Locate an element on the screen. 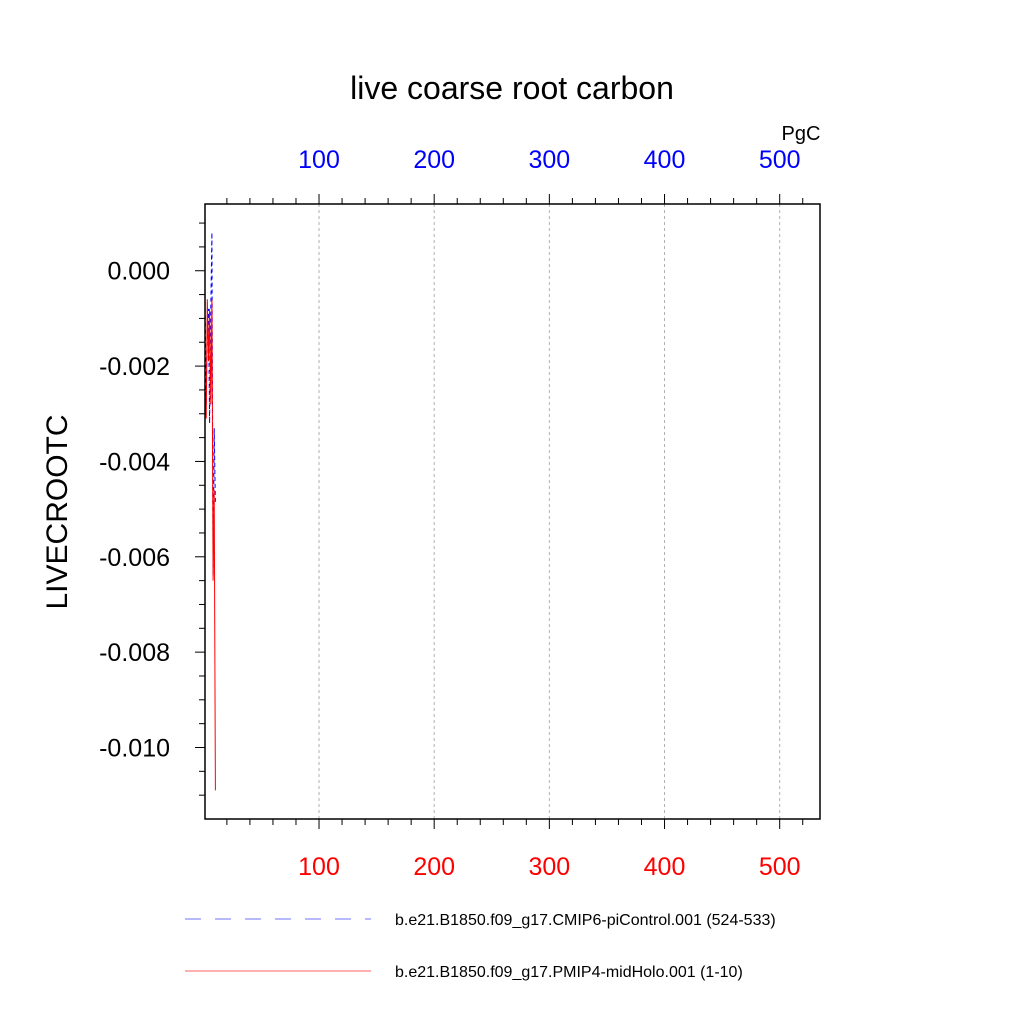  units-label: PgC is located at coordinates (801, 134).